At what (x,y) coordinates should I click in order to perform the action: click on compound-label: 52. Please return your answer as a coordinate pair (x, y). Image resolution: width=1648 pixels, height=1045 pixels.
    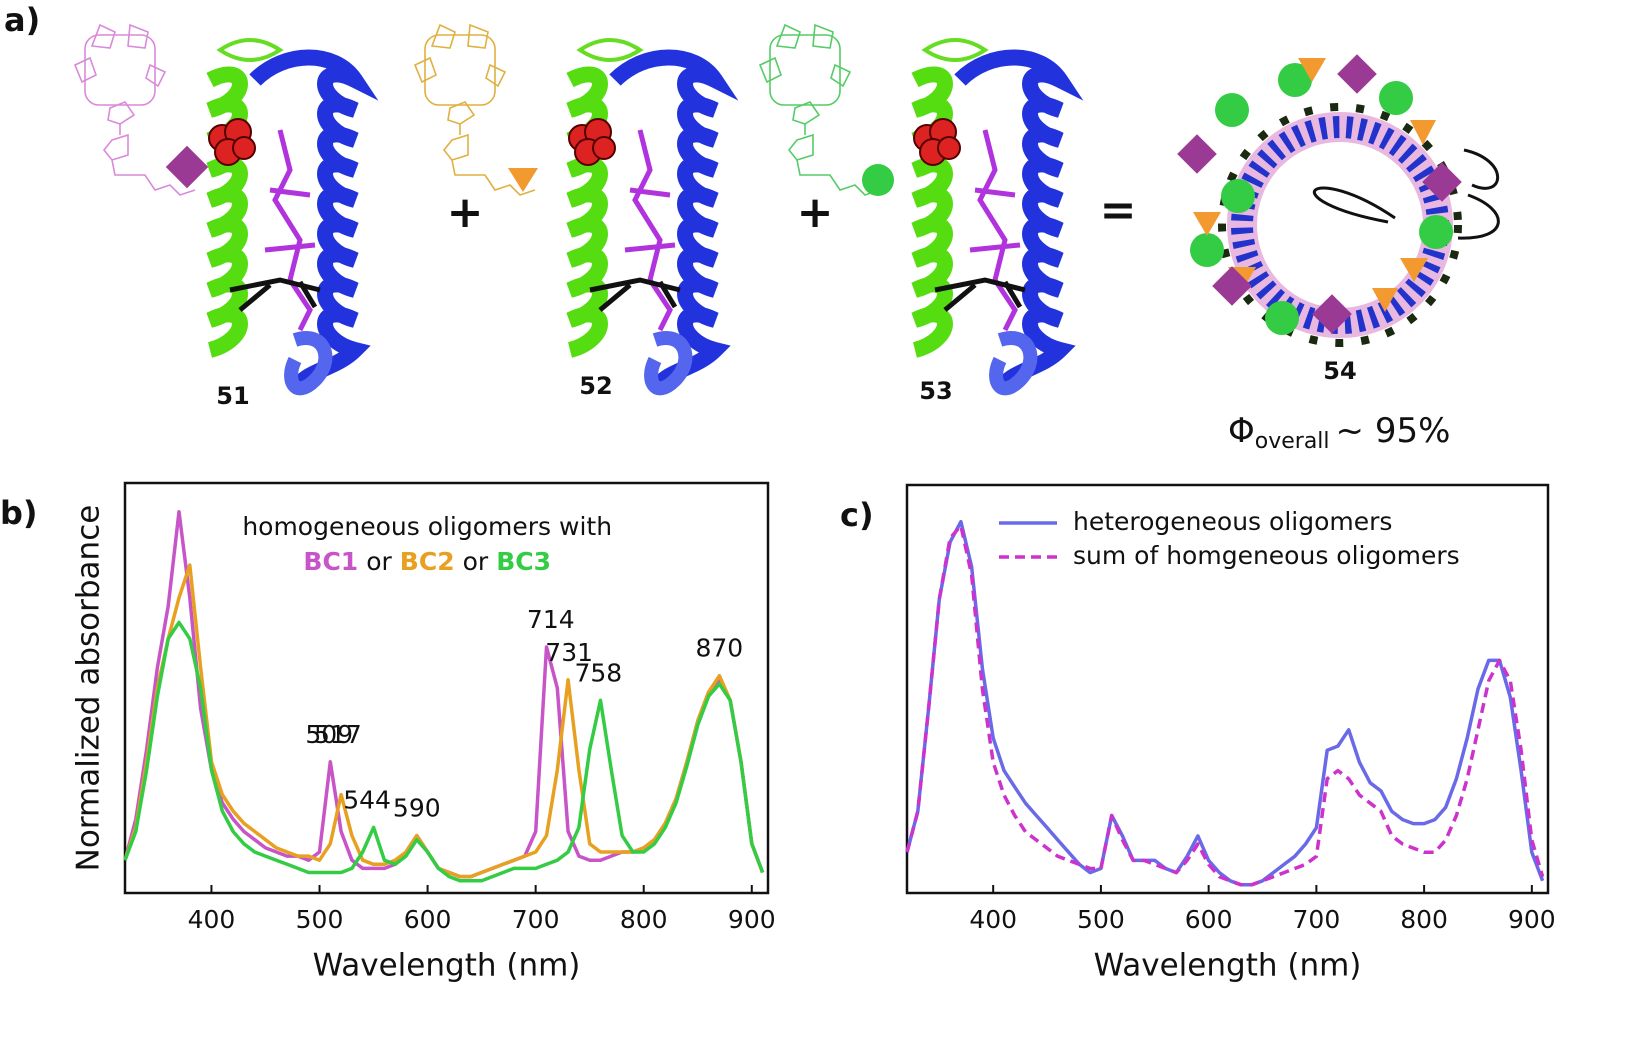
    Looking at the image, I should click on (595, 386).